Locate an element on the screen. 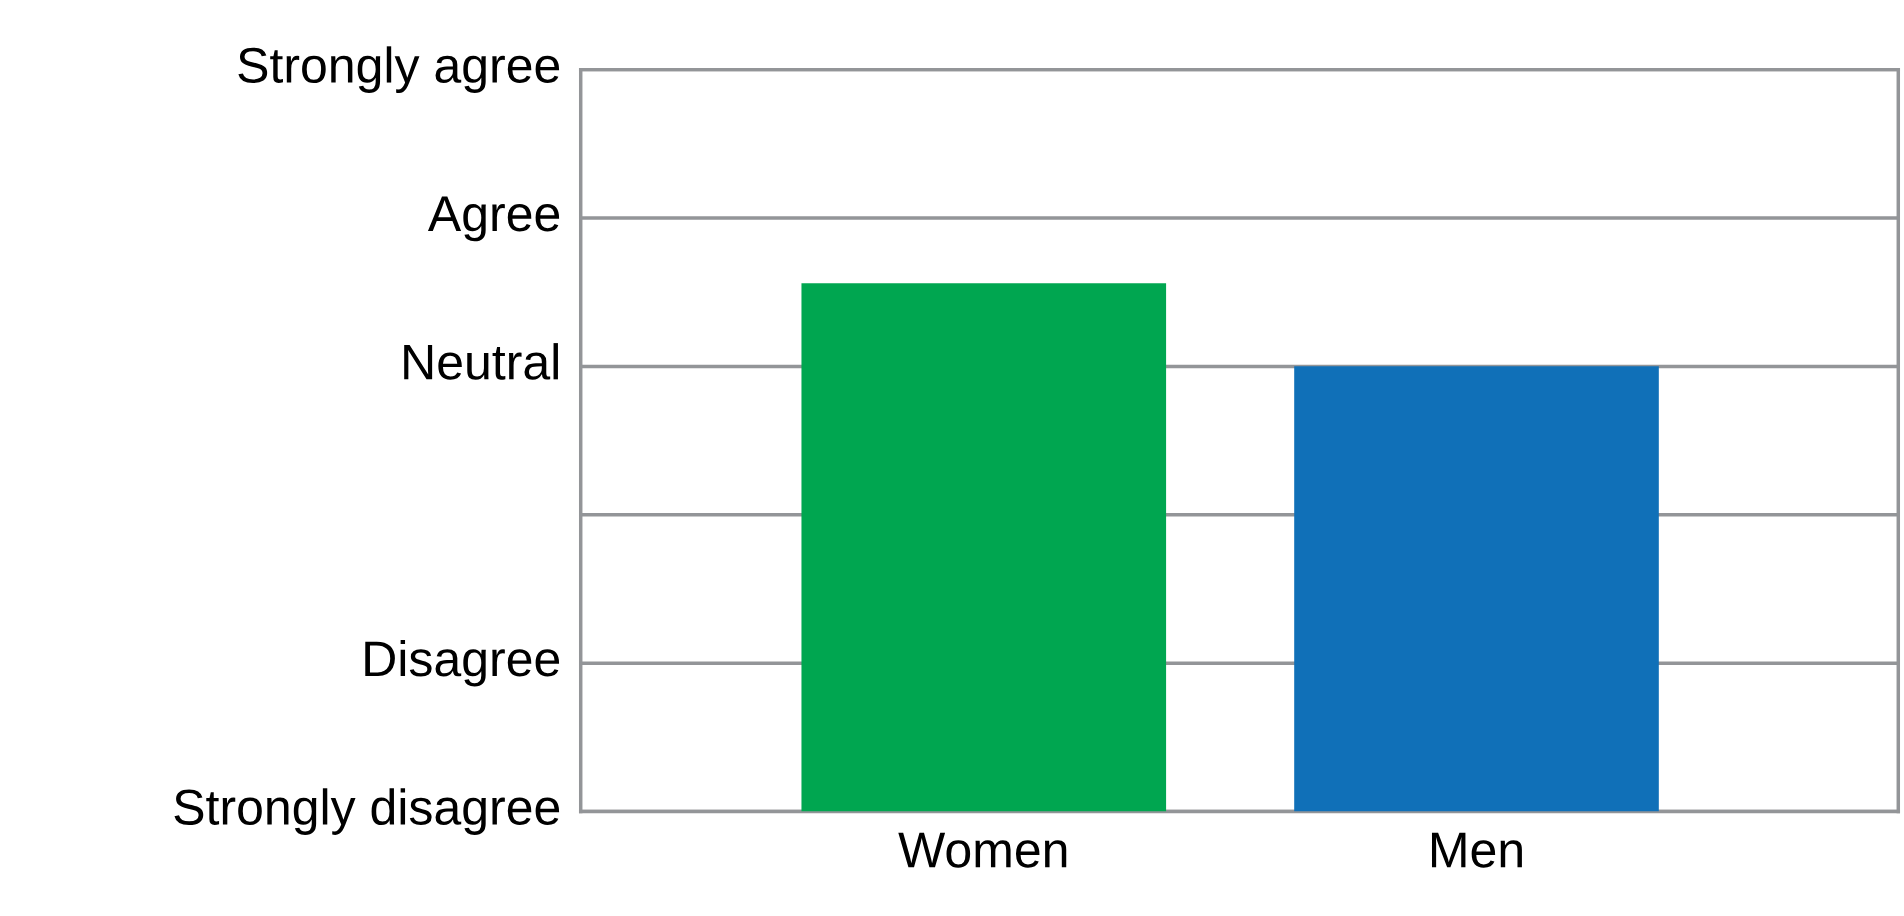  text: Neutral is located at coordinates (481, 361).